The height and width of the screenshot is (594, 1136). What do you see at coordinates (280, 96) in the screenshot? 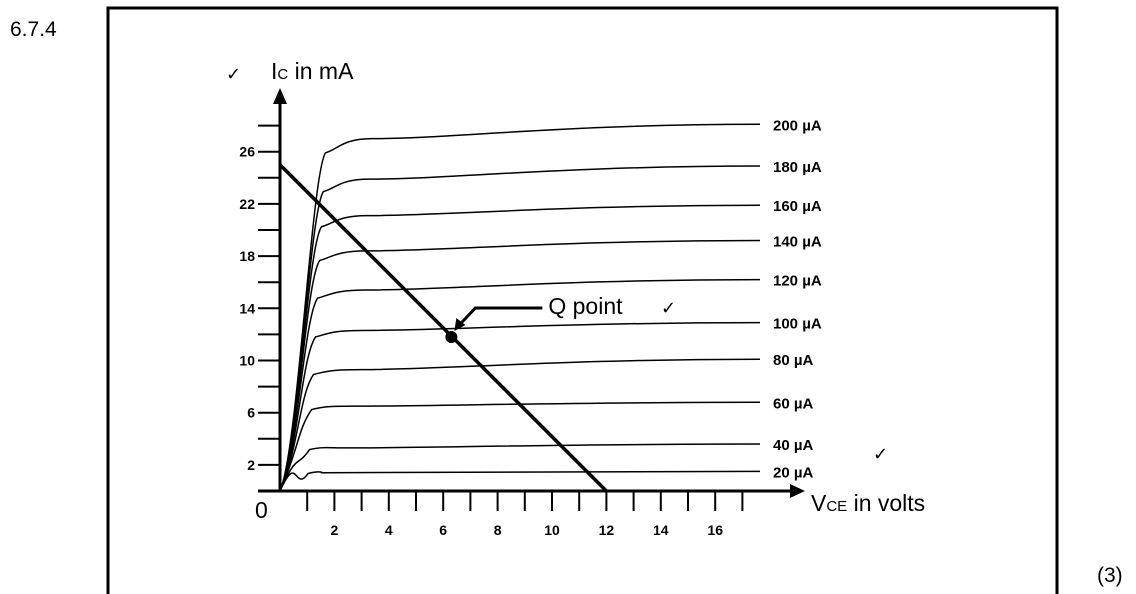
I see `y-axis-arrow` at bounding box center [280, 96].